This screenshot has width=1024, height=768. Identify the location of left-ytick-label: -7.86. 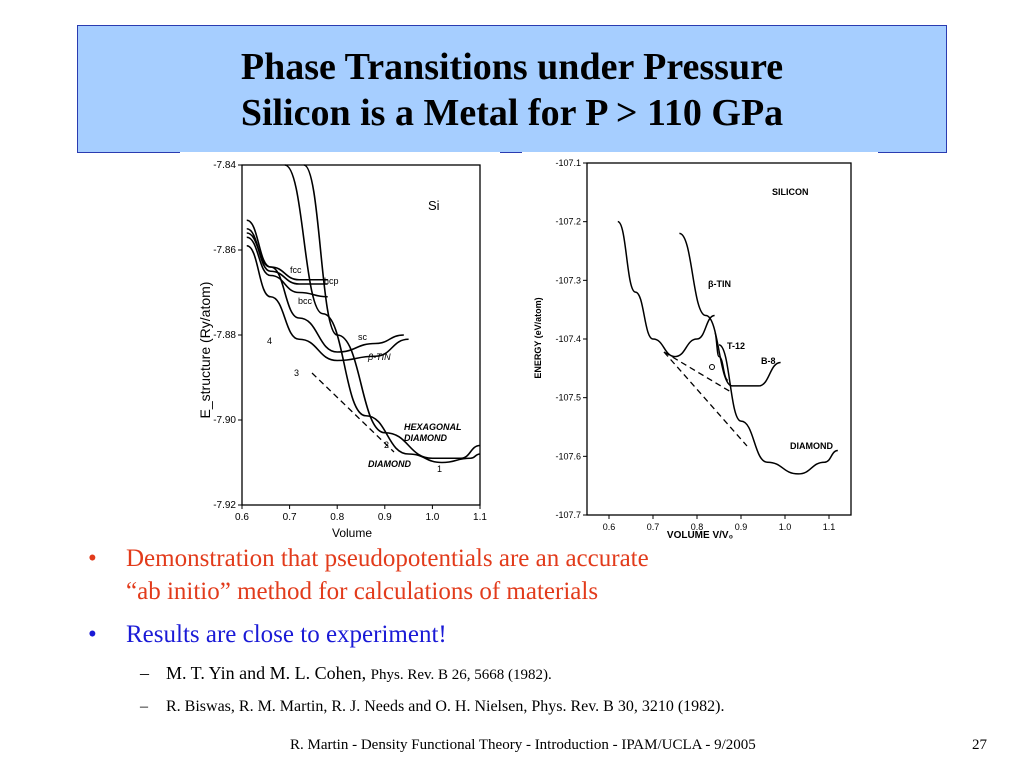
(224, 250).